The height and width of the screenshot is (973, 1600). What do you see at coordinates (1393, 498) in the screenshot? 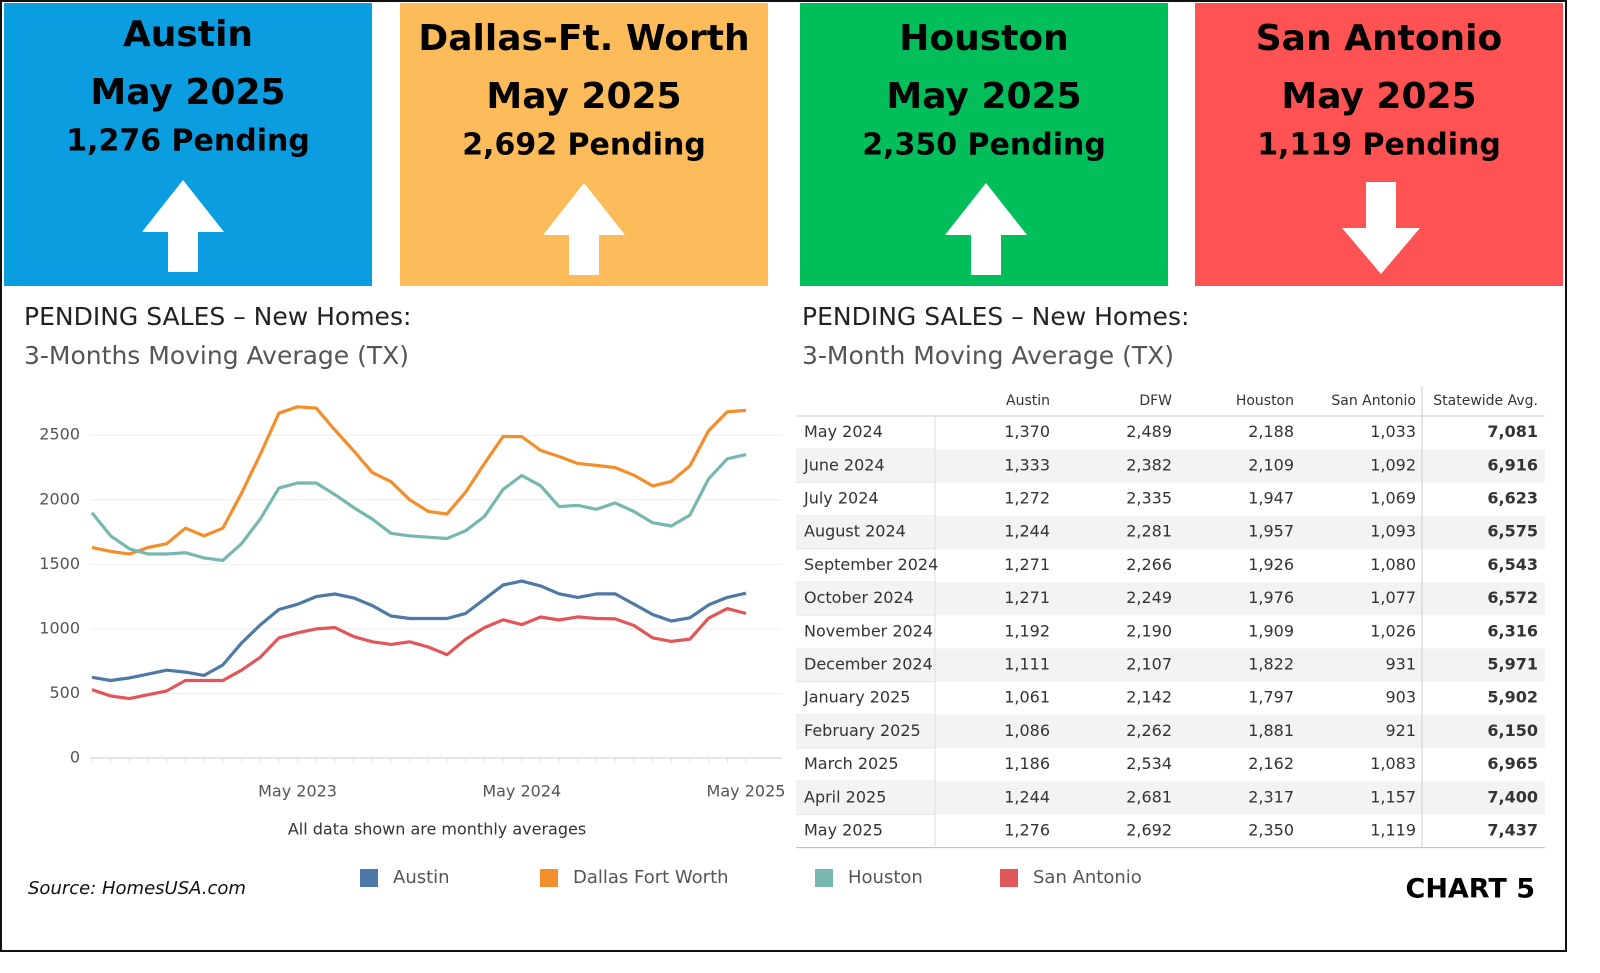
I see `cell: 1,069` at bounding box center [1393, 498].